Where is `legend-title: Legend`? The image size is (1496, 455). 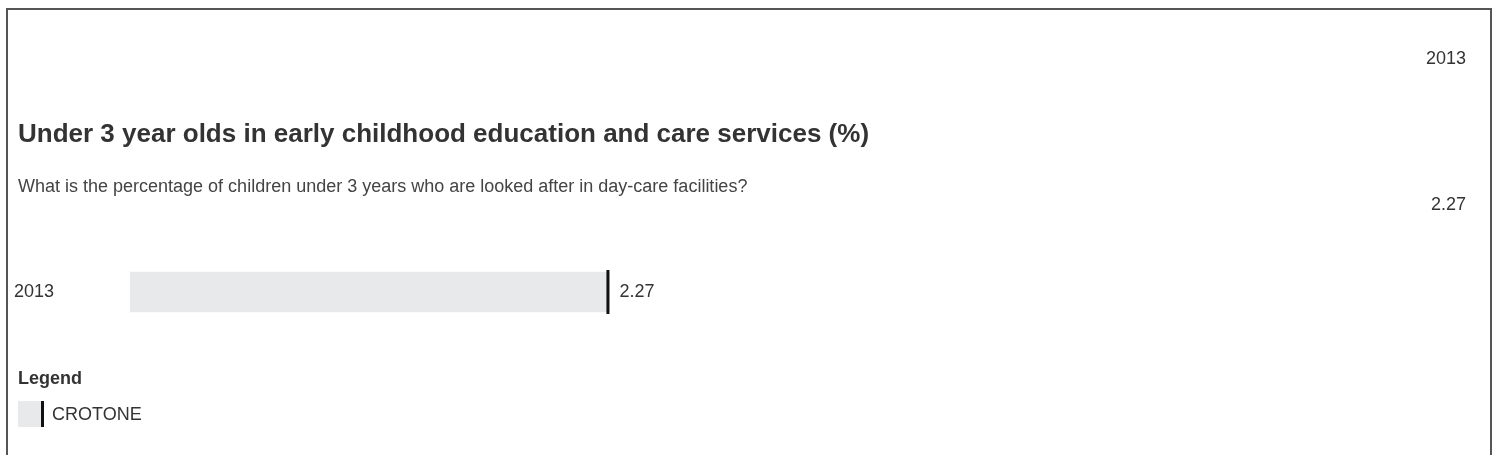
legend-title: Legend is located at coordinates (50, 378).